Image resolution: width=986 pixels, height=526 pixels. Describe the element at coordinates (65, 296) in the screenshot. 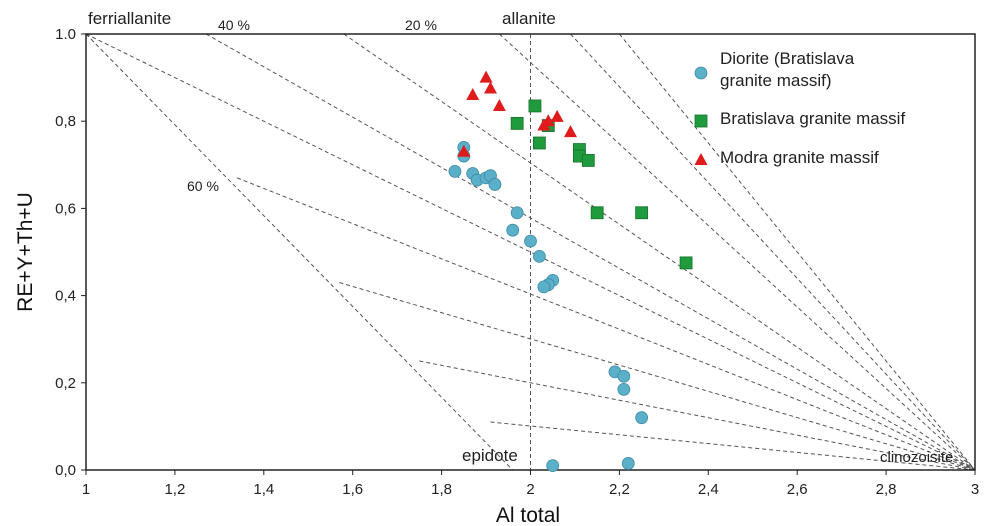

I see `y-tick-label: 0,4` at that location.